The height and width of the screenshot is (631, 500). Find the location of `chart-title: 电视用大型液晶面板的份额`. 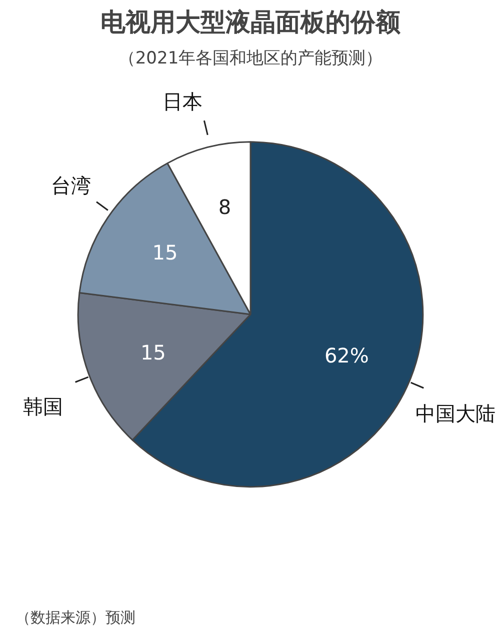

chart-title: 电视用大型液晶面板的份额 is located at coordinates (251, 22).